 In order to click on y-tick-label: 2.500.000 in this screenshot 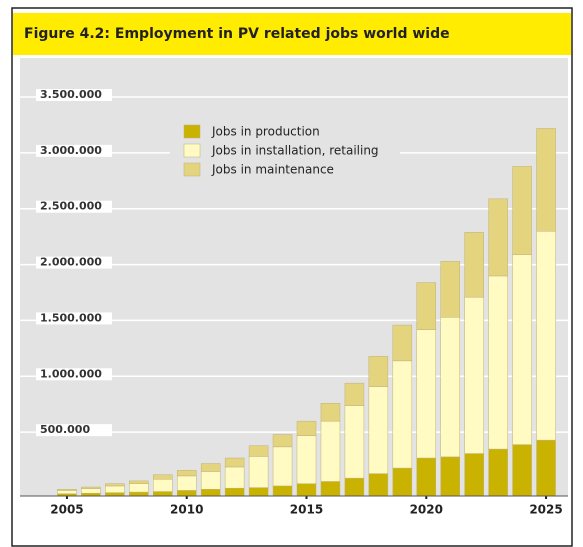, I will do `click(71, 206)`.